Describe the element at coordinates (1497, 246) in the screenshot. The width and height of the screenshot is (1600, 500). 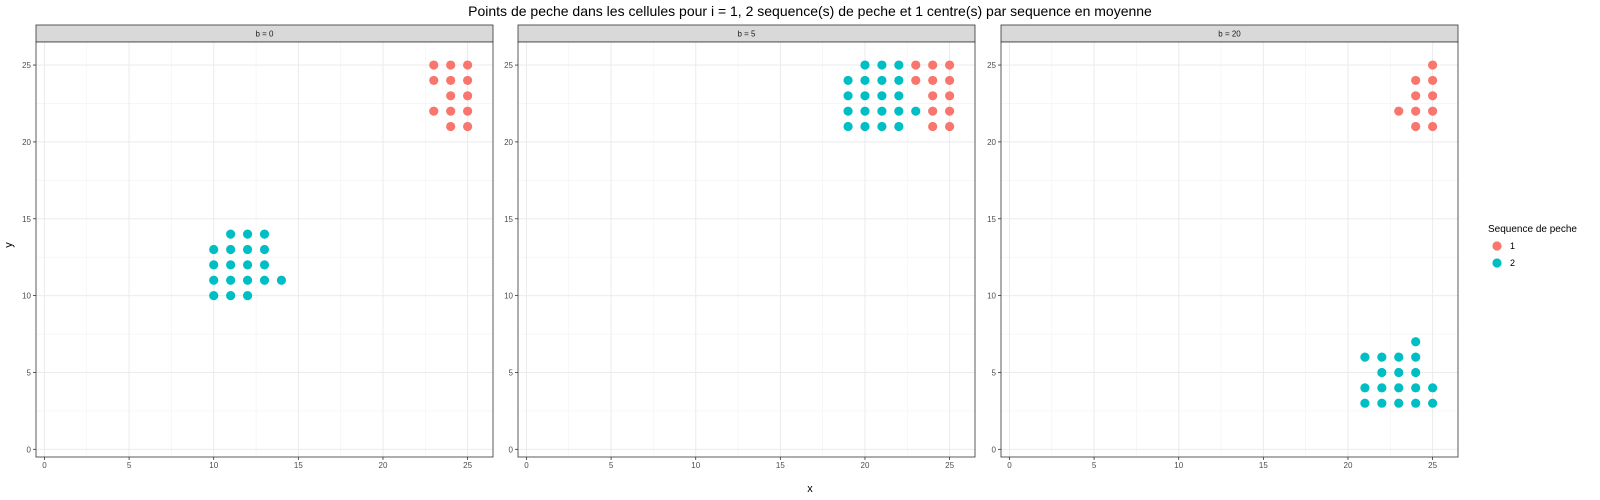
I see `legend-key` at that location.